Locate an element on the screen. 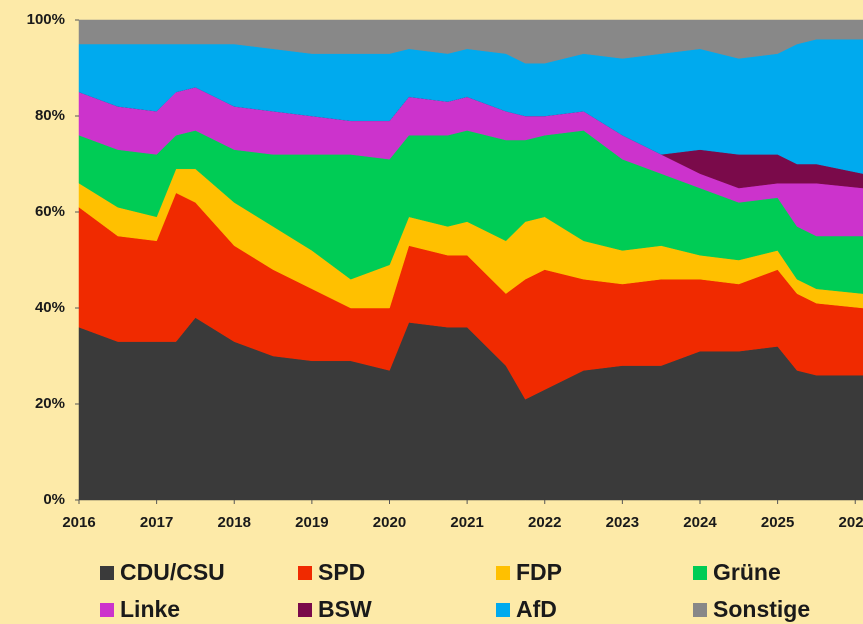 This screenshot has width=863, height=624. x-tick-label: 2021 is located at coordinates (466, 522).